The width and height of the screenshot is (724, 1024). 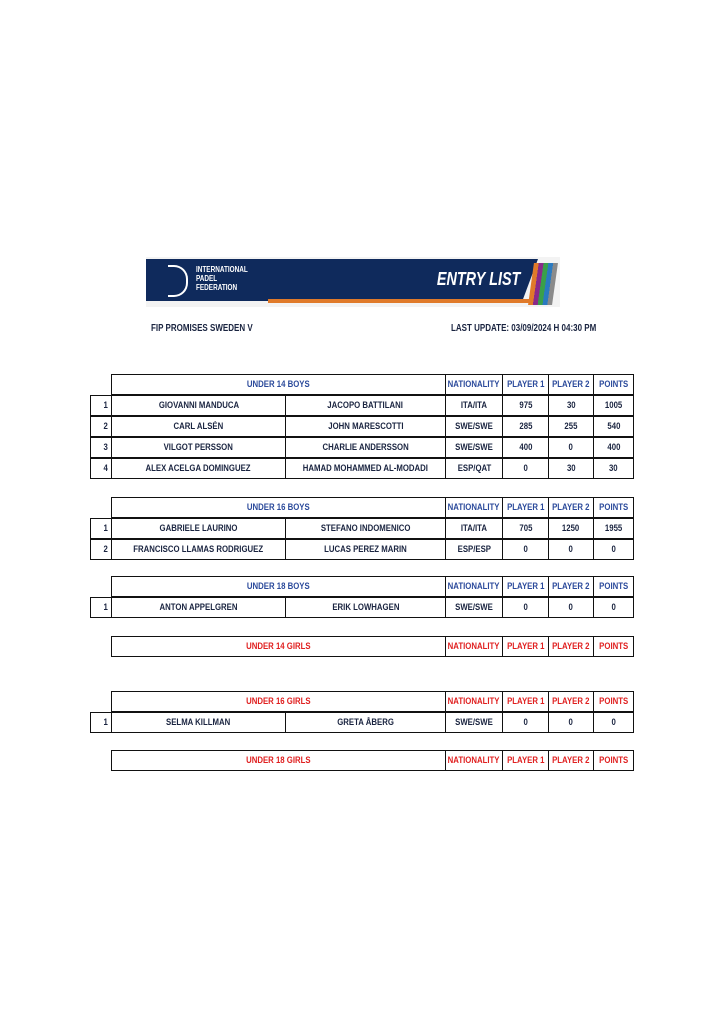 I want to click on player2-name: GRETA ÅBERG, so click(x=365, y=722).